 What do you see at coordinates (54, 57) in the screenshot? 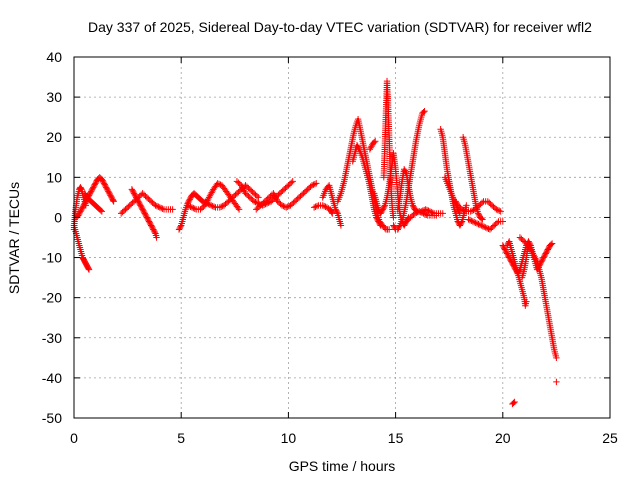
I see `y-tick-label: 40` at bounding box center [54, 57].